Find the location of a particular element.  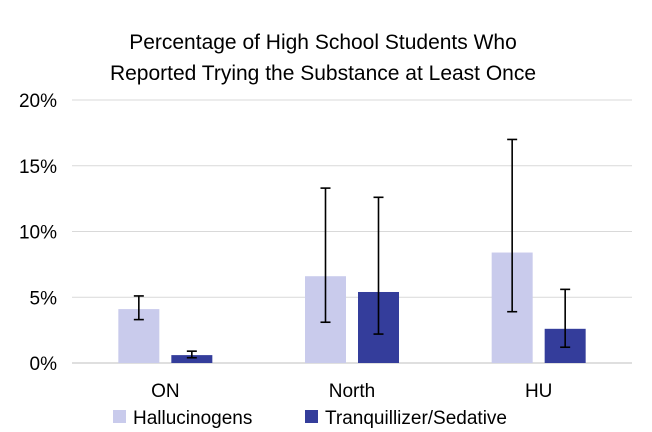

x-category-label: North is located at coordinates (352, 391).